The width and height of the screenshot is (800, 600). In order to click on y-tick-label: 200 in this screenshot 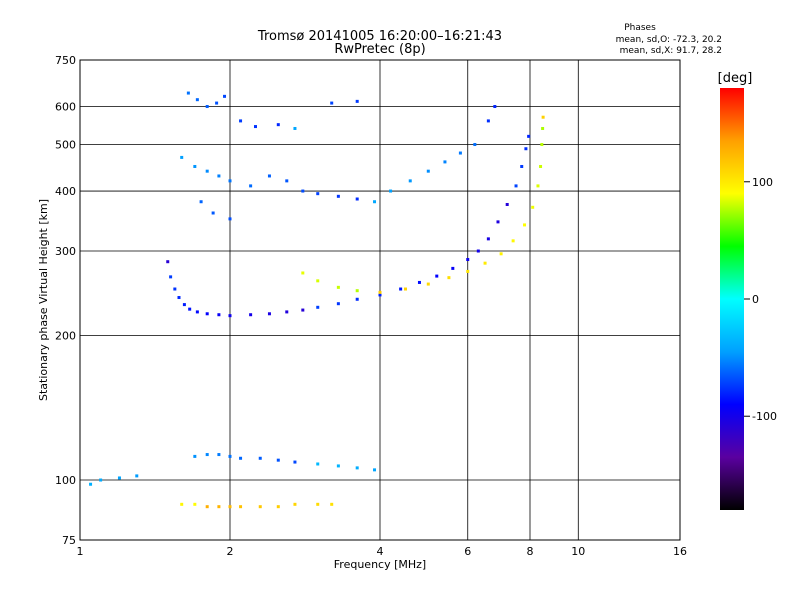, I will do `click(65, 336)`.